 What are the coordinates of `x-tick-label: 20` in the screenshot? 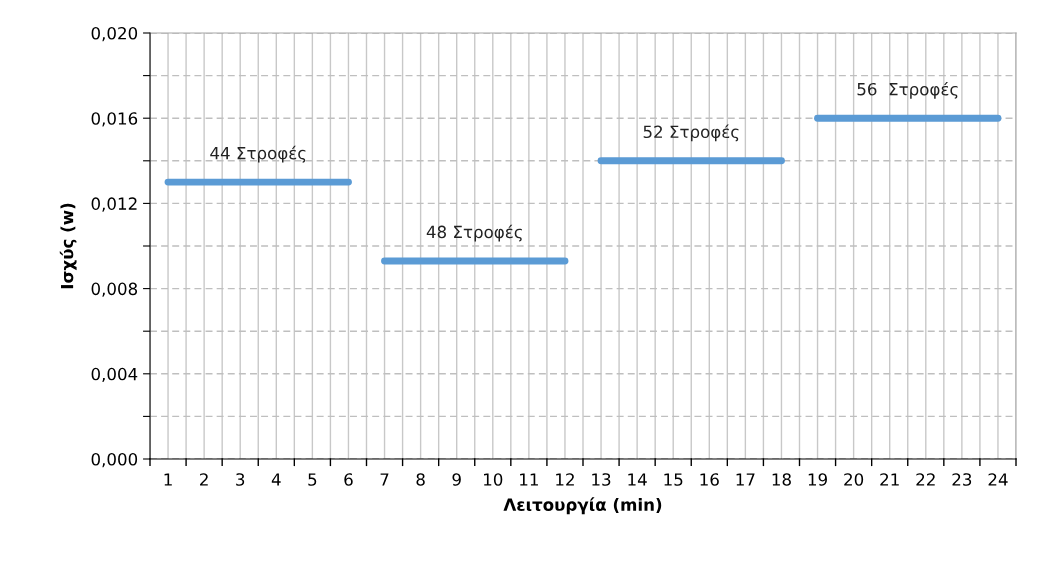 It's located at (854, 479).